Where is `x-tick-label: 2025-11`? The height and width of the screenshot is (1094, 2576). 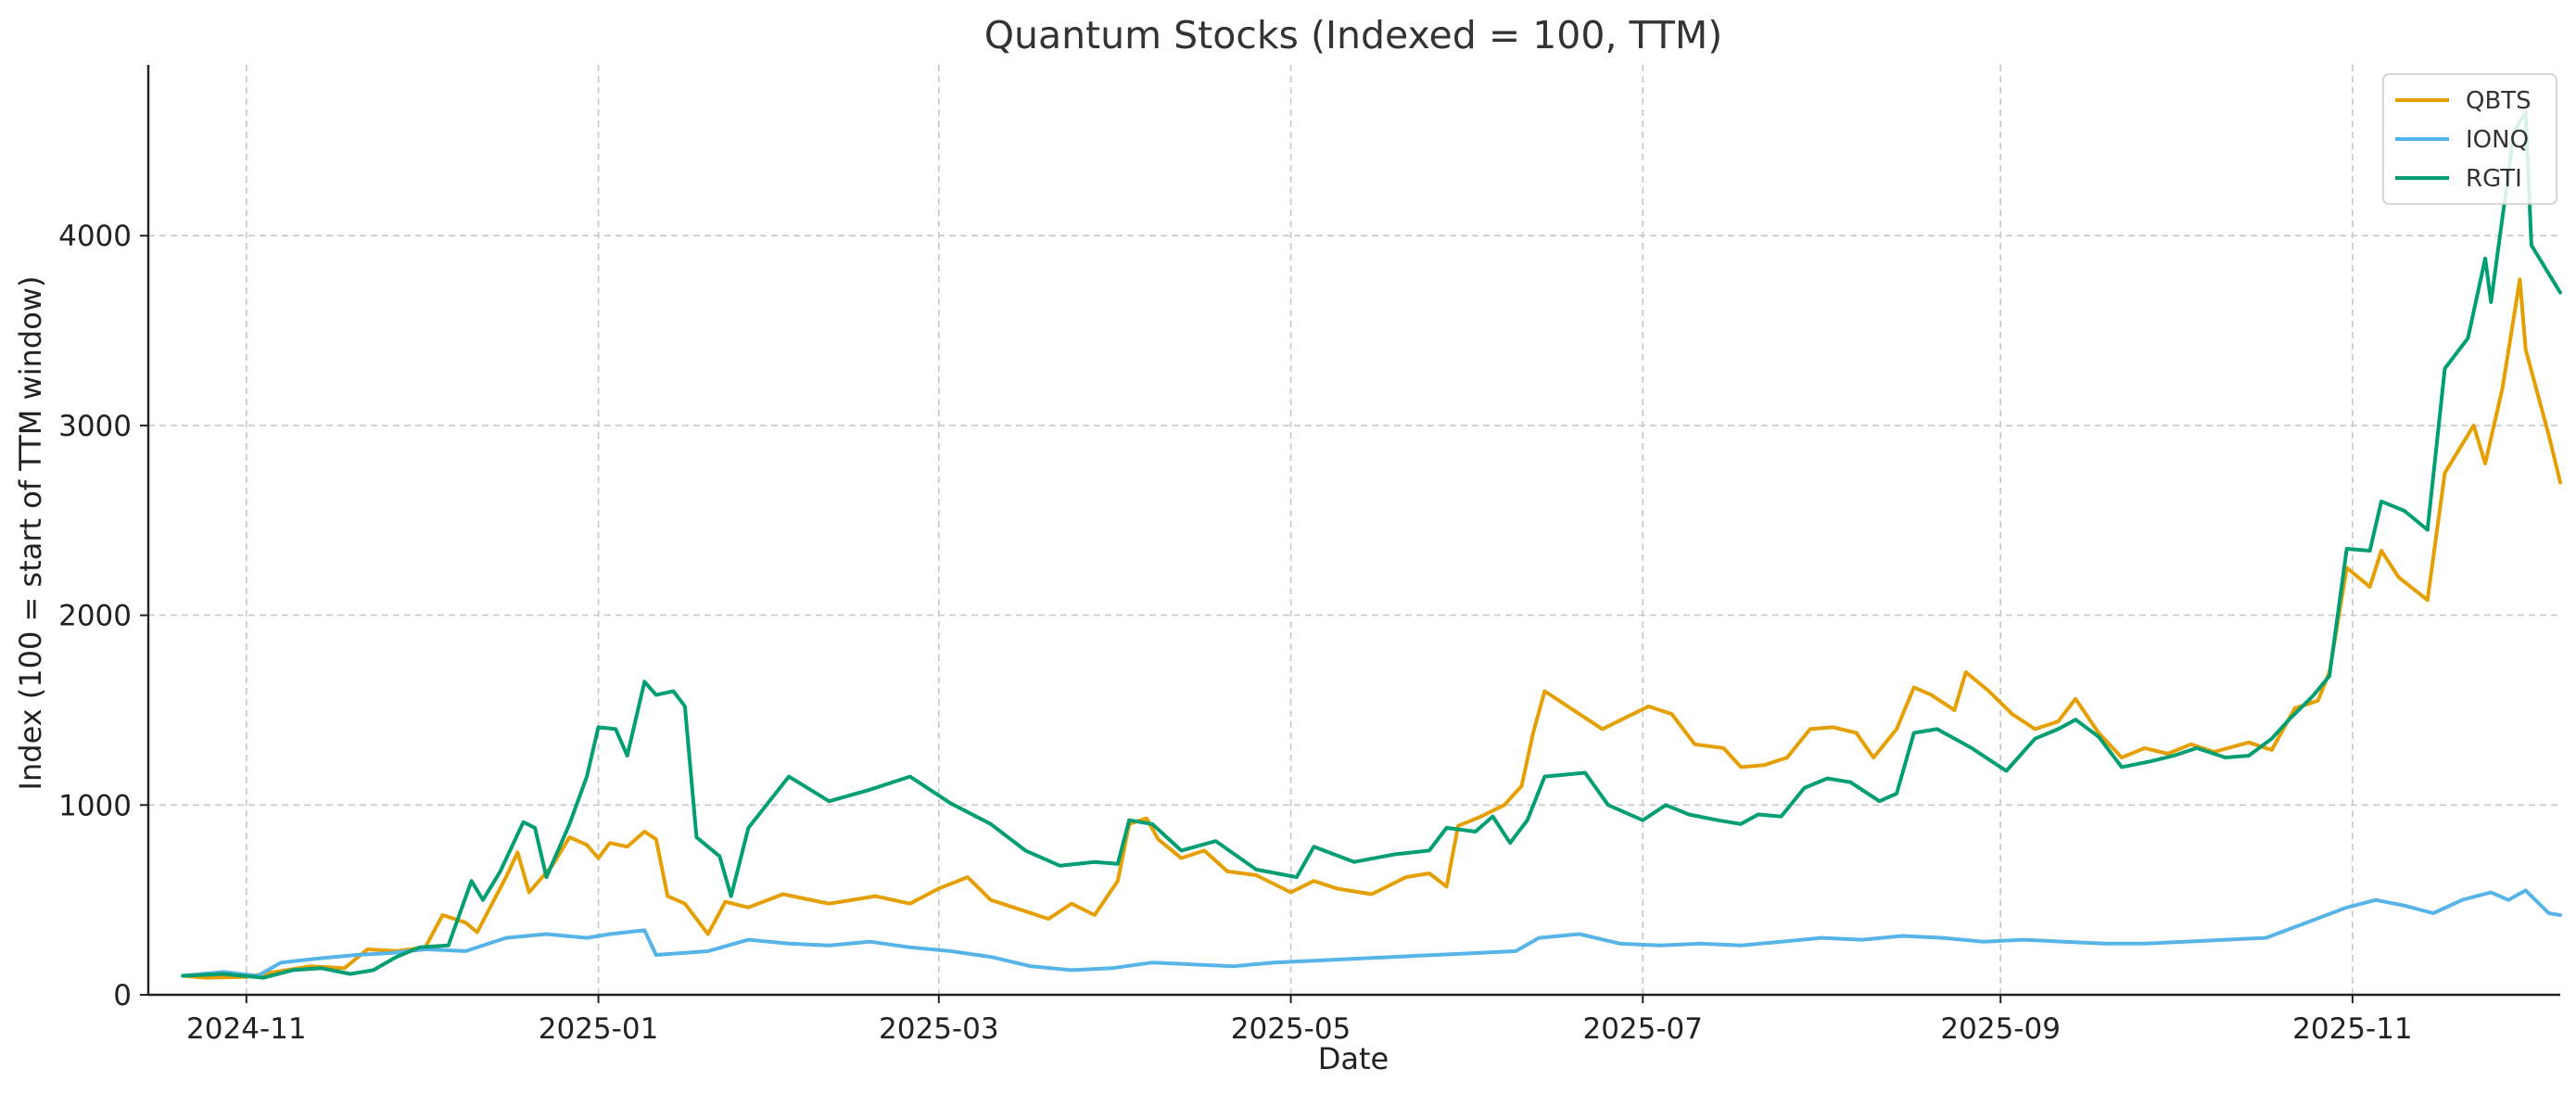 x-tick-label: 2025-11 is located at coordinates (2352, 1029).